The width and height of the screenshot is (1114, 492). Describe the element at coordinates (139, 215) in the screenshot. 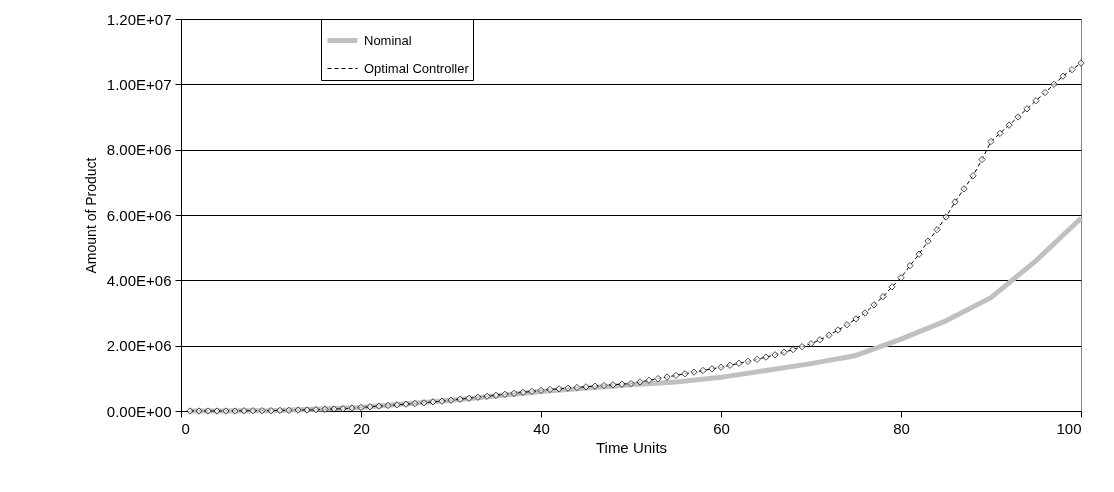

I see `y-tick-label: 6.00E+06` at that location.